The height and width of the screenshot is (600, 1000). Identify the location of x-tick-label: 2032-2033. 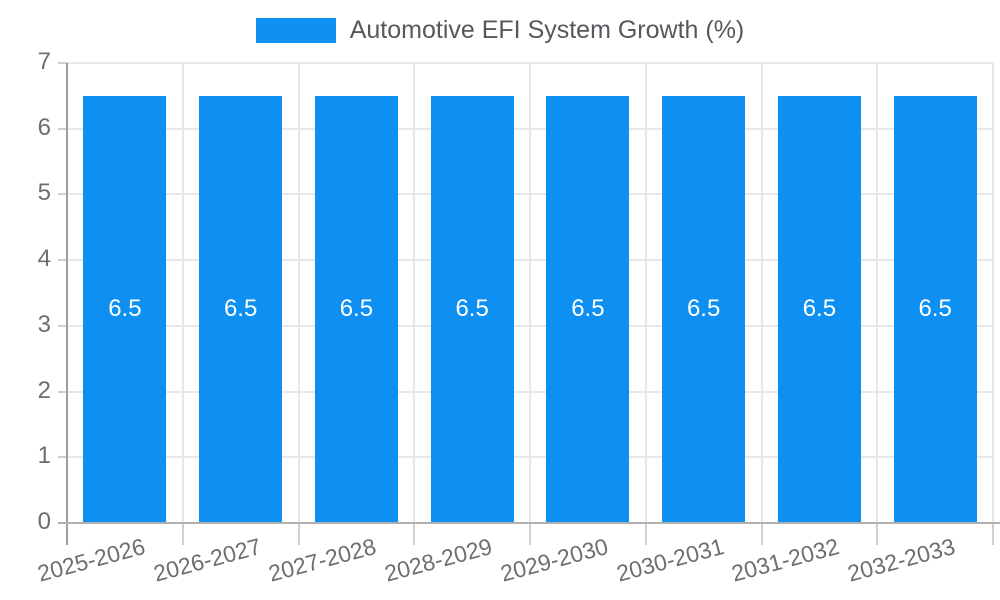
(901, 560).